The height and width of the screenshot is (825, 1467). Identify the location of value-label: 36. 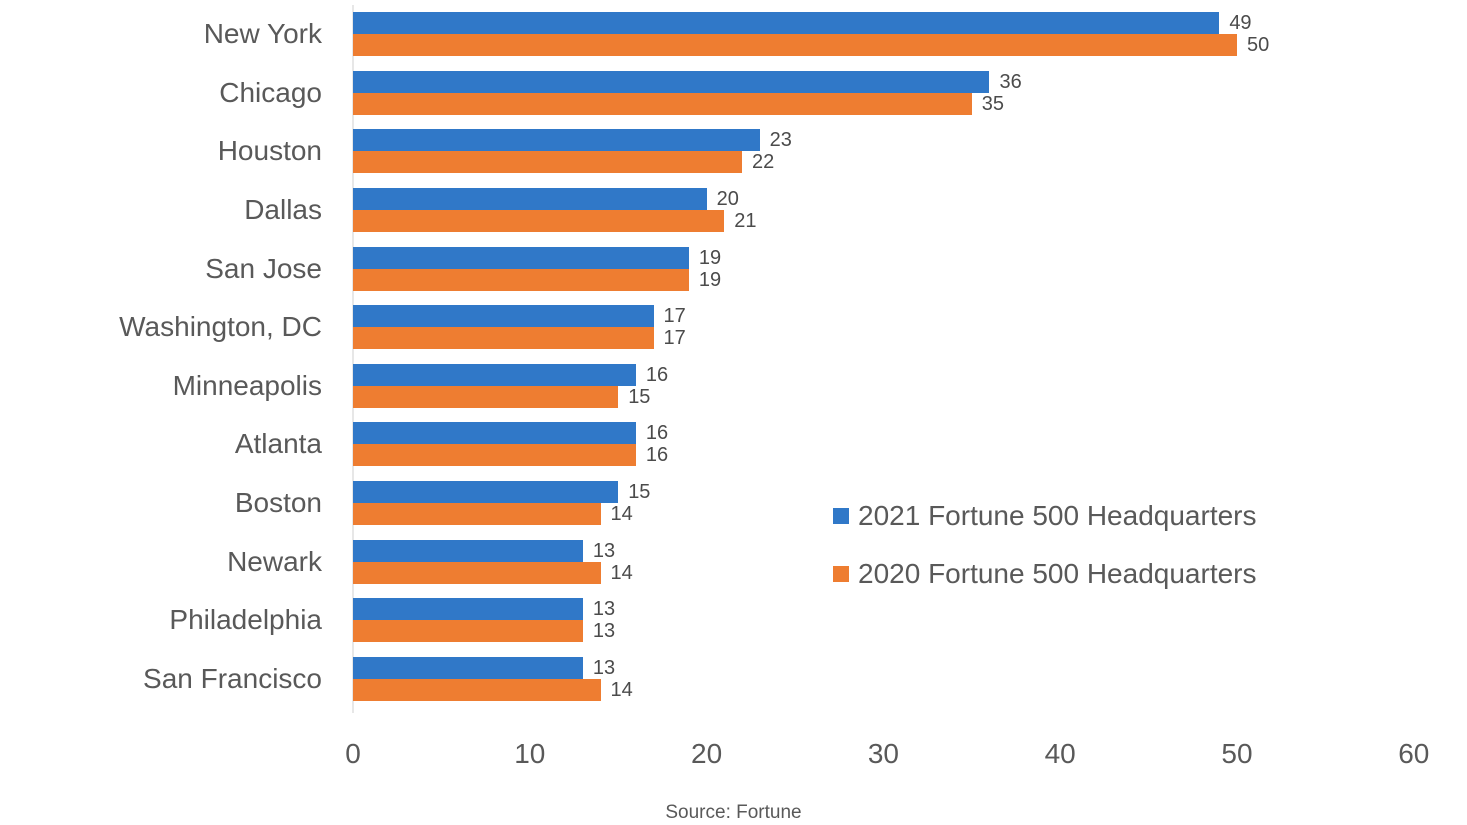
(1010, 81).